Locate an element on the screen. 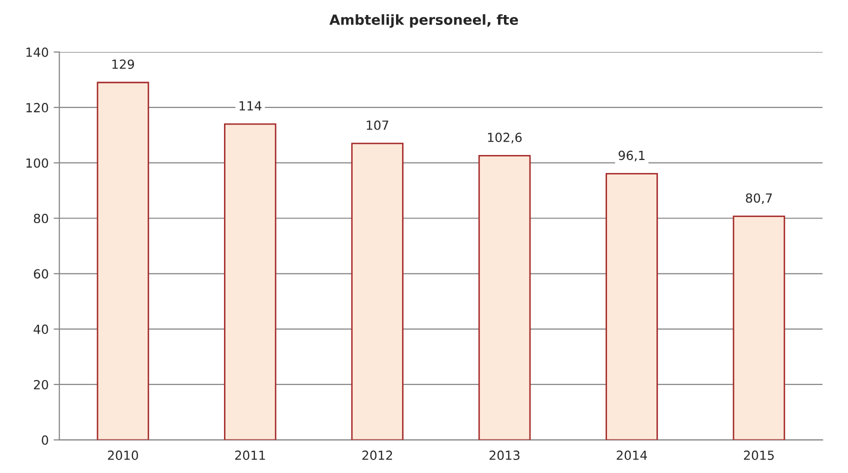 This screenshot has width=848, height=473. y-tick-label: 40 is located at coordinates (41, 329).